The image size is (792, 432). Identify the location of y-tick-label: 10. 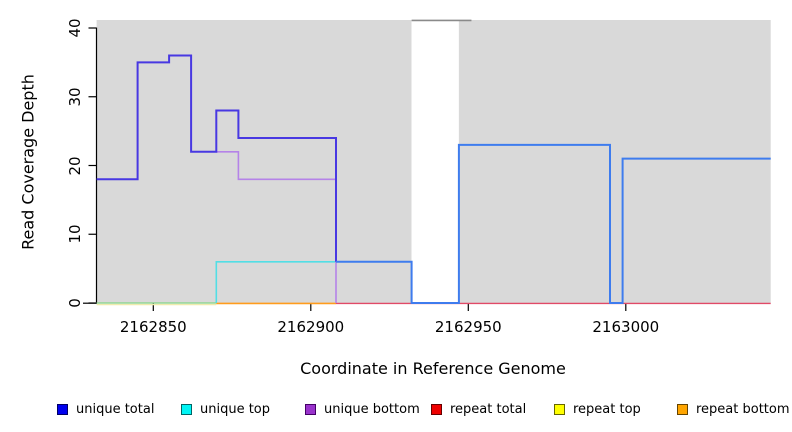
(75, 234).